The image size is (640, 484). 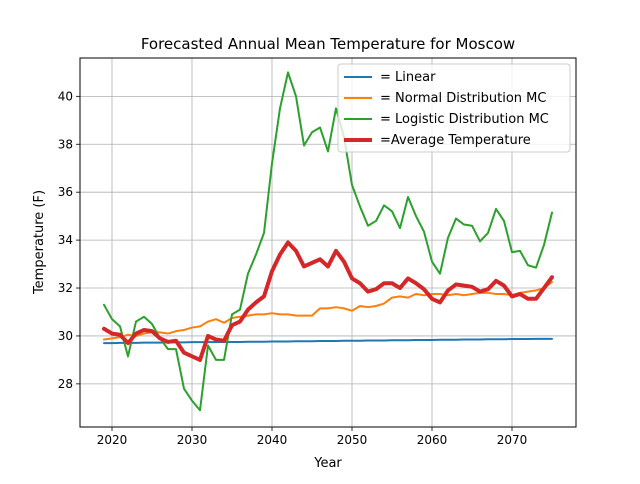 I want to click on legend-box, so click(x=454, y=108).